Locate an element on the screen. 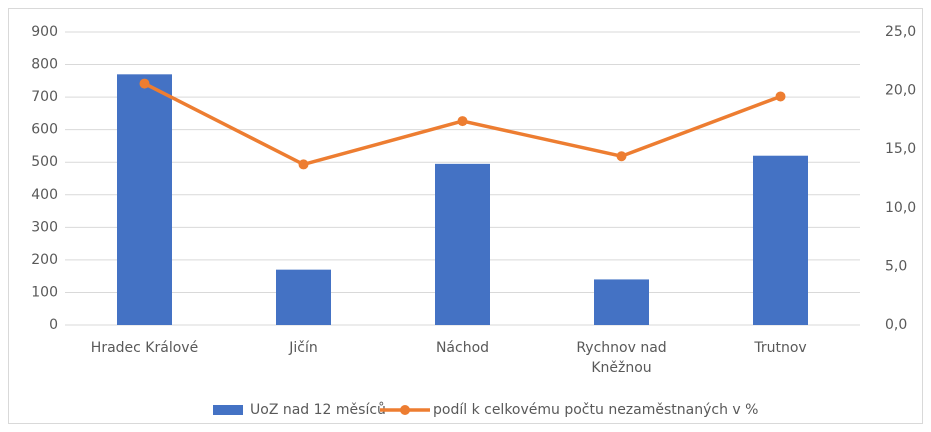 The height and width of the screenshot is (432, 931). y2-tick-label: 10,0 is located at coordinates (900, 208).